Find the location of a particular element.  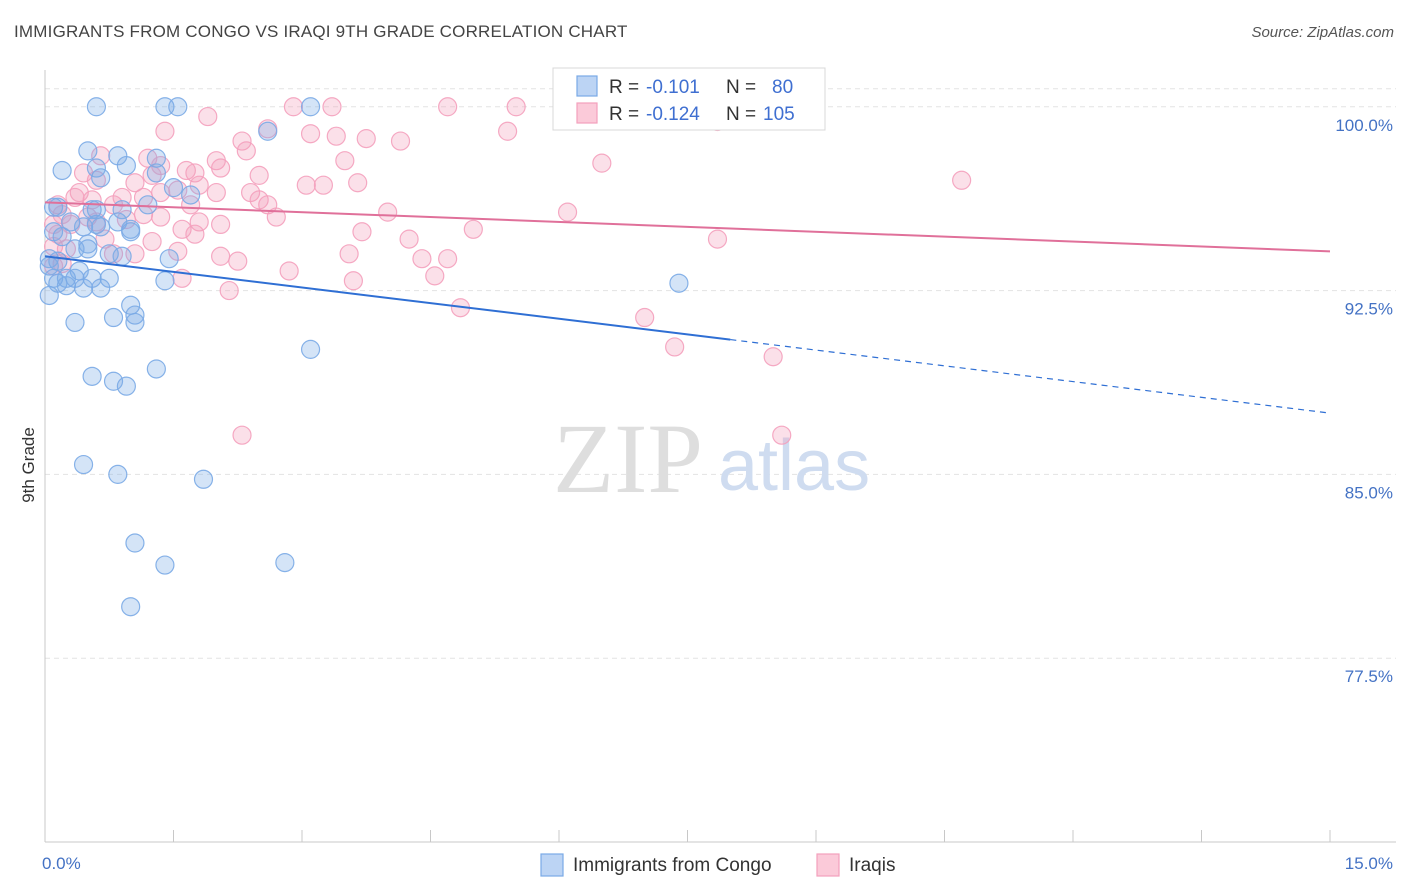

x-tick-label: 0.0% is located at coordinates (61, 863).